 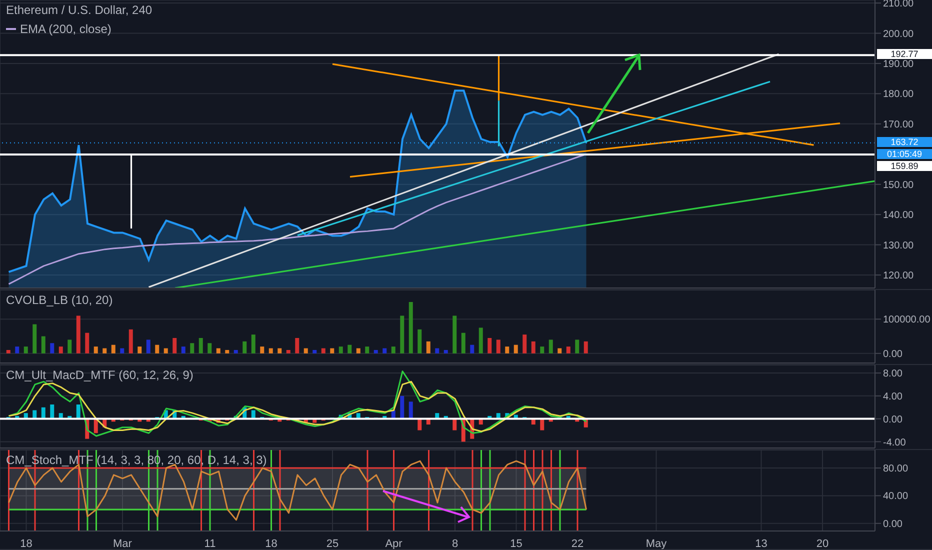 What do you see at coordinates (904, 141) in the screenshot?
I see `ref-line-label: 163.72` at bounding box center [904, 141].